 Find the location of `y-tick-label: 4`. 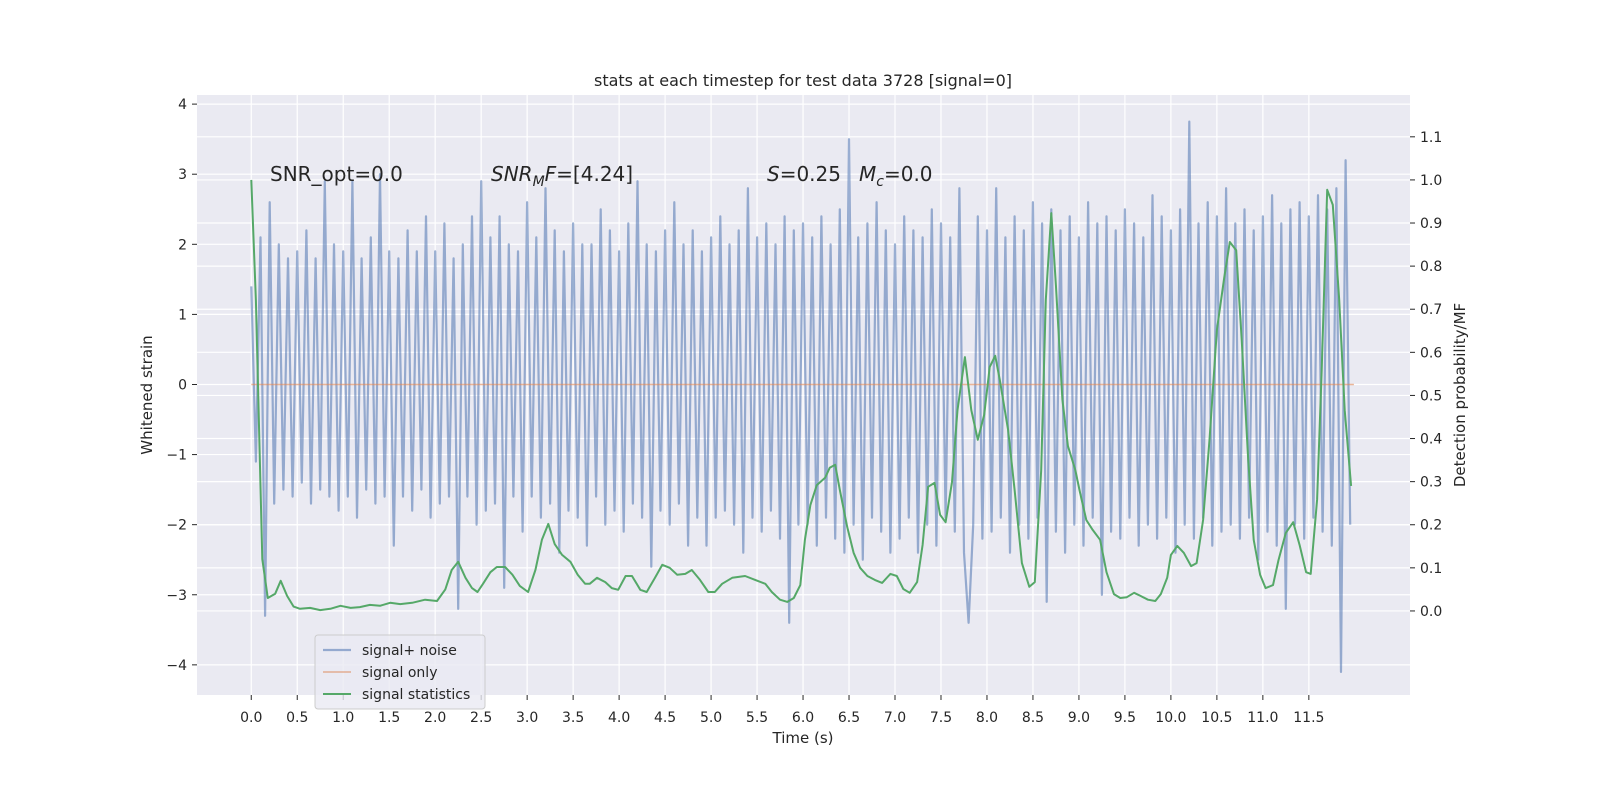

y-tick-label: 4 is located at coordinates (182, 105).